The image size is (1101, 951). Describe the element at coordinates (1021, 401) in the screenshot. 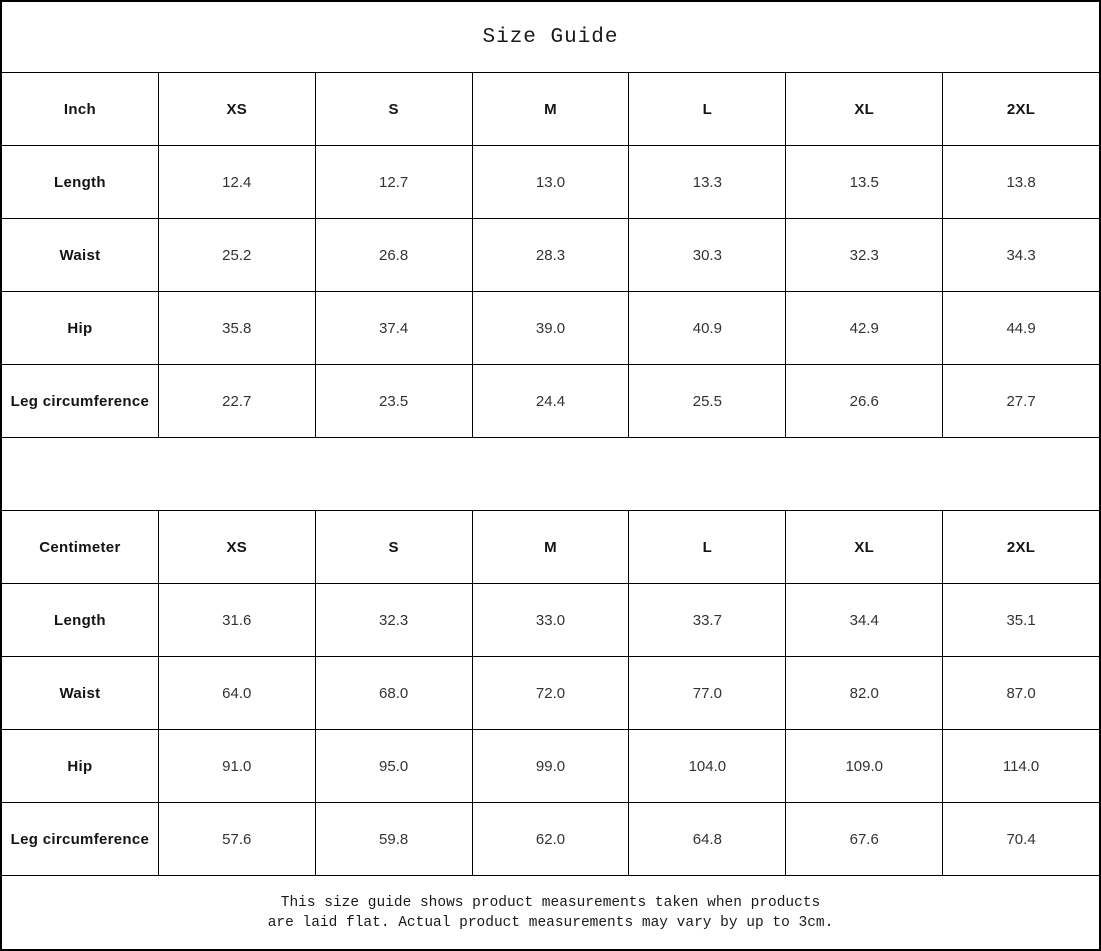

I see `measurement-value: 27.7` at that location.